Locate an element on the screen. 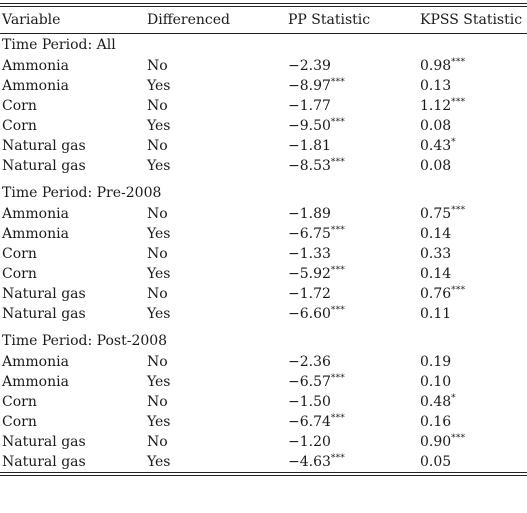 The image size is (527, 513). kpss-value: 0.14 is located at coordinates (435, 274).